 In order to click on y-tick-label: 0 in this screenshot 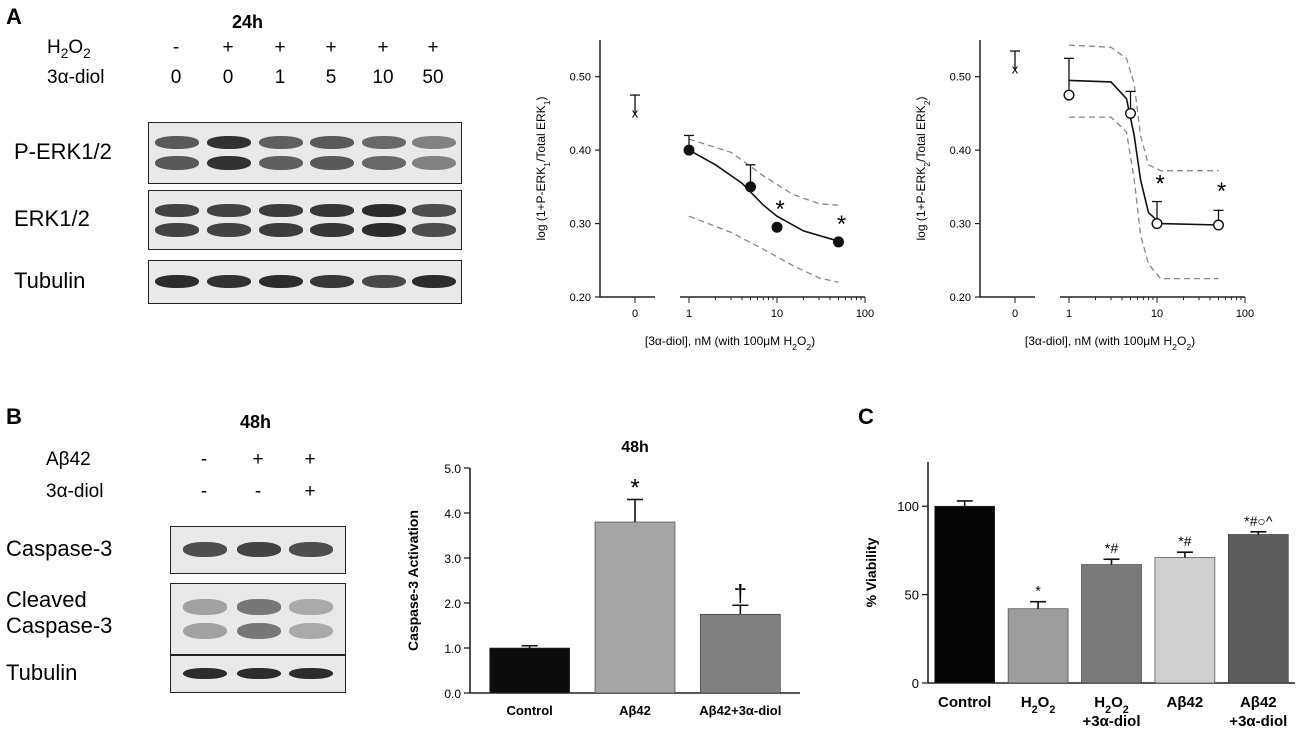, I will do `click(915, 683)`.